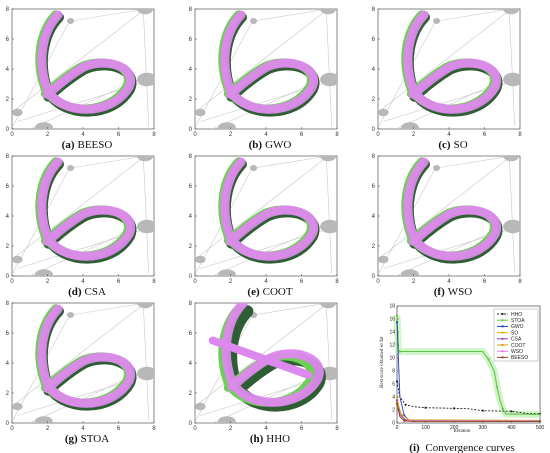  Describe the element at coordinates (397, 400) in the screenshot. I see `series-marker-csa` at that location.